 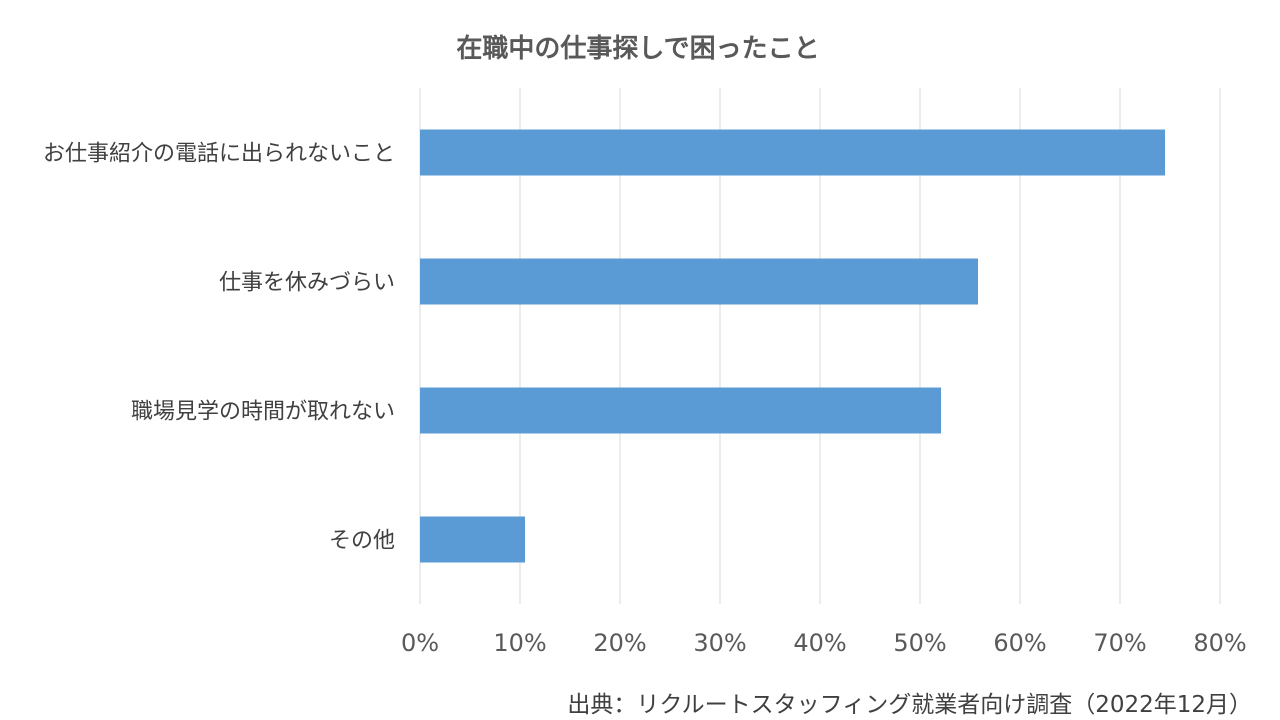 I want to click on x-tick-label: 40%, so click(x=819, y=643).